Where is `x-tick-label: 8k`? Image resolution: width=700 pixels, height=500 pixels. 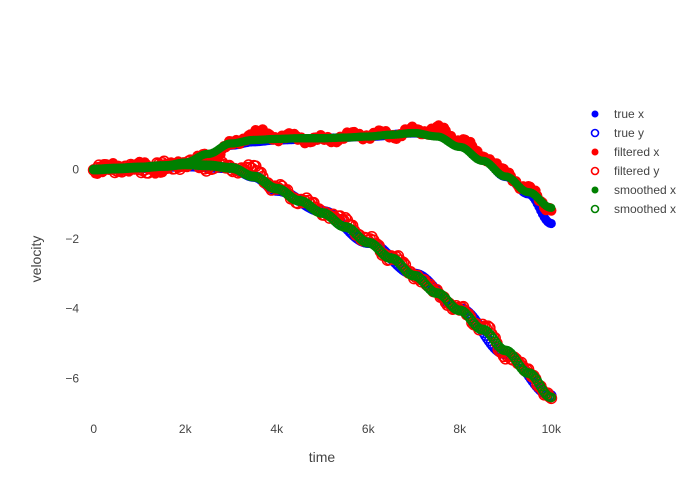
x-tick-label: 8k is located at coordinates (460, 429).